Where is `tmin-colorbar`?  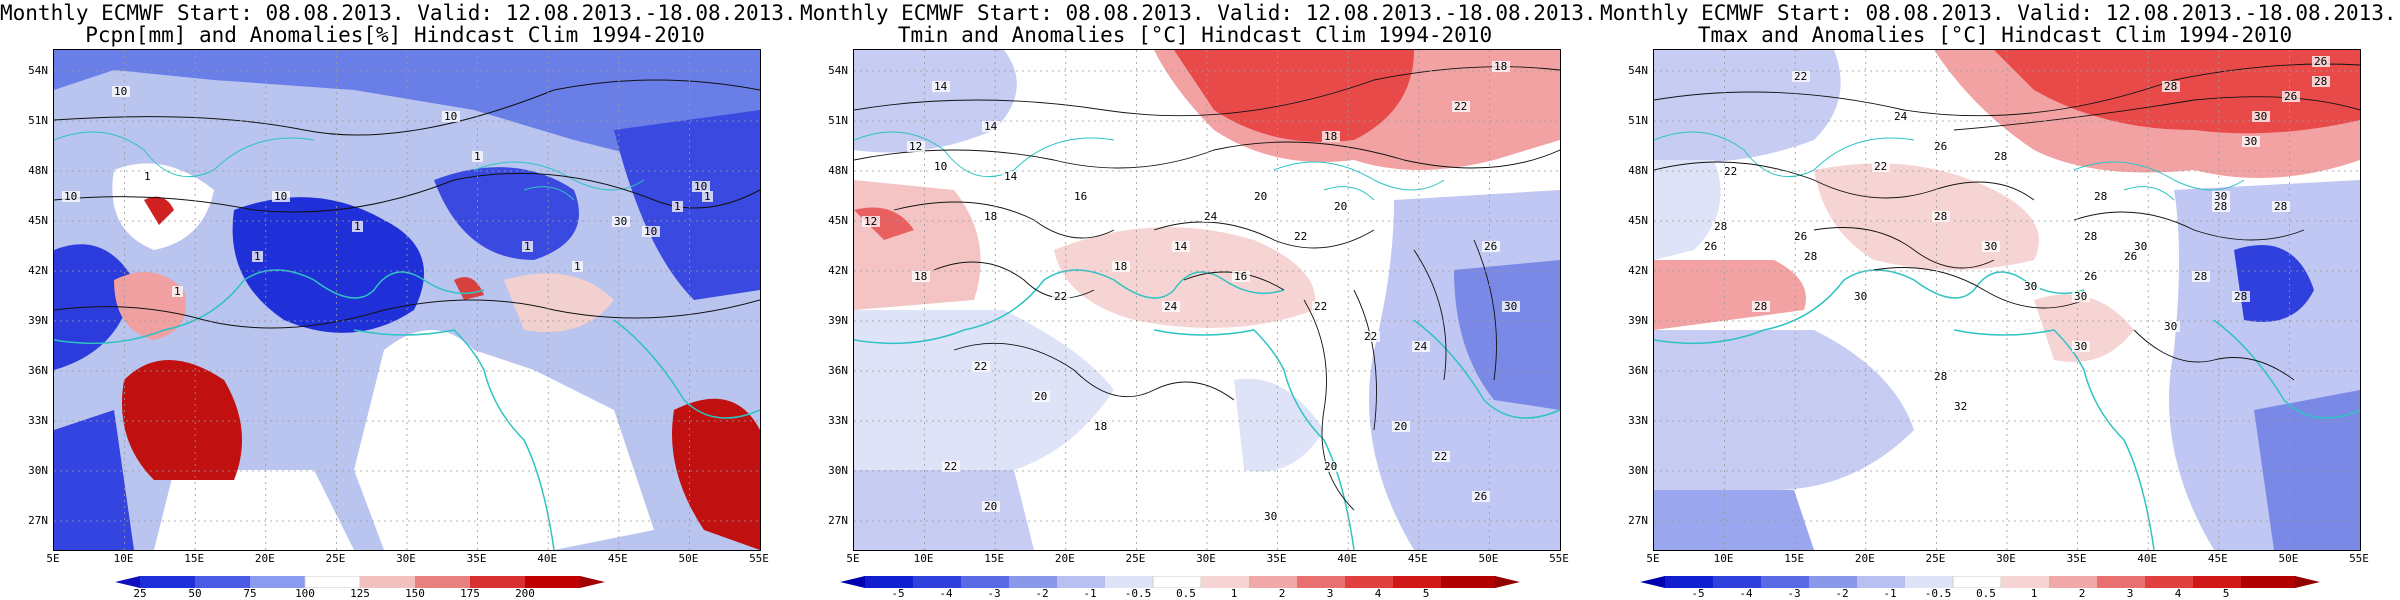
tmin-colorbar is located at coordinates (1180, 582).